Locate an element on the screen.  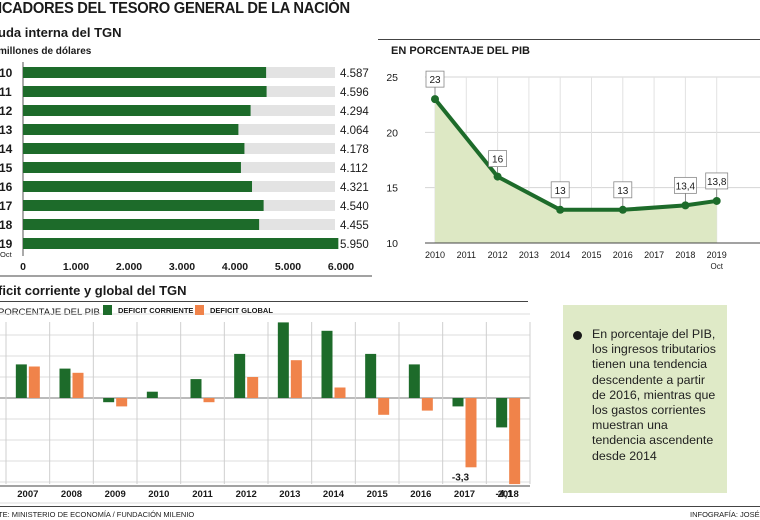
debt-value-label: 5.950 is located at coordinates (354, 245).